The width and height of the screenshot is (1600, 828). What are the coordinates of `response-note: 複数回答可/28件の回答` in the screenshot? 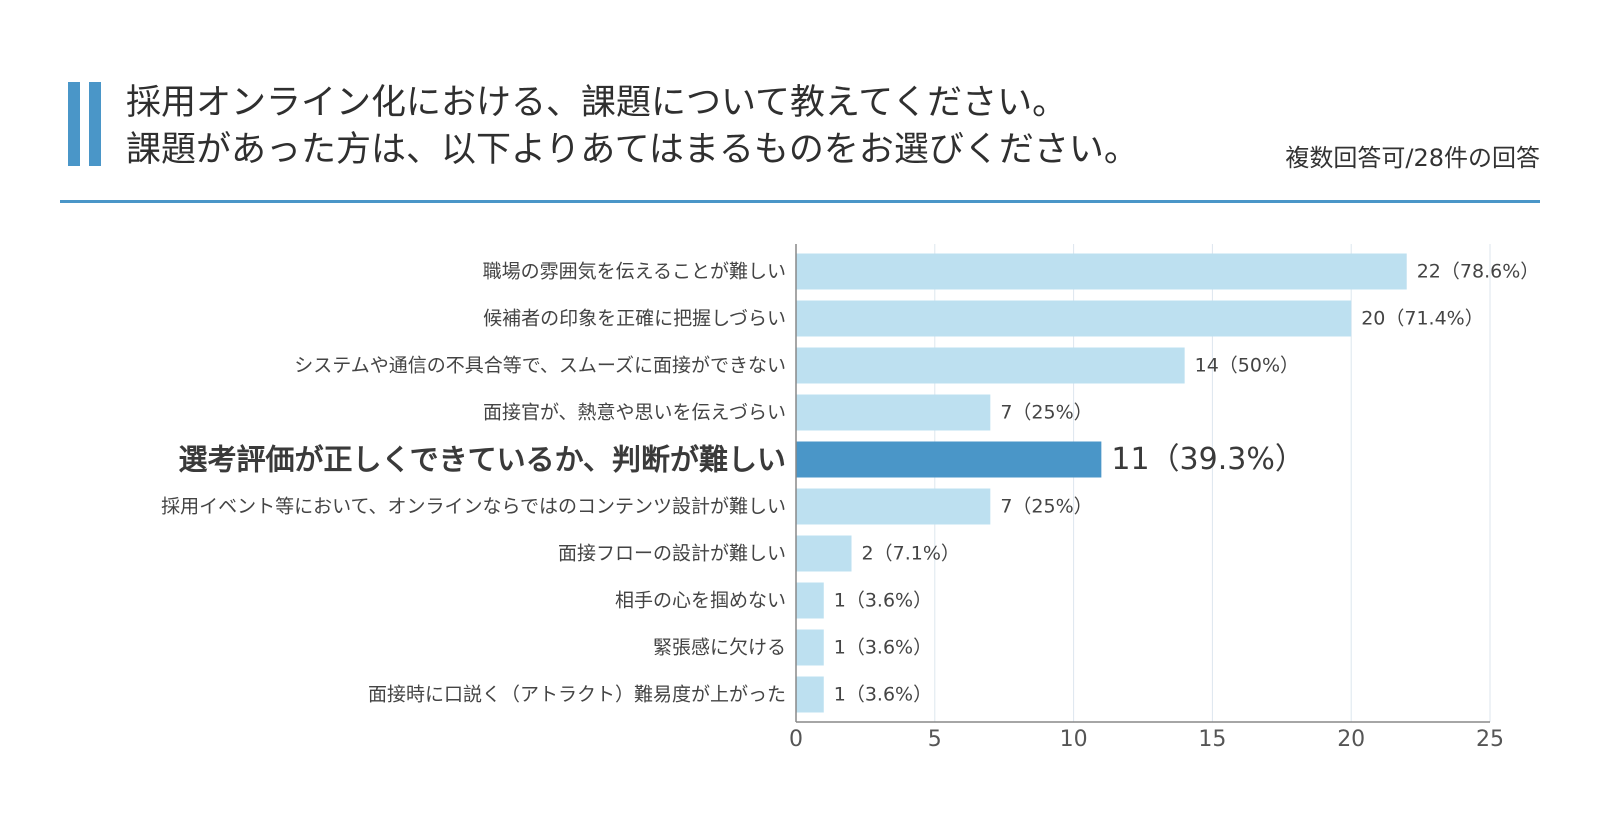 It's located at (1412, 158).